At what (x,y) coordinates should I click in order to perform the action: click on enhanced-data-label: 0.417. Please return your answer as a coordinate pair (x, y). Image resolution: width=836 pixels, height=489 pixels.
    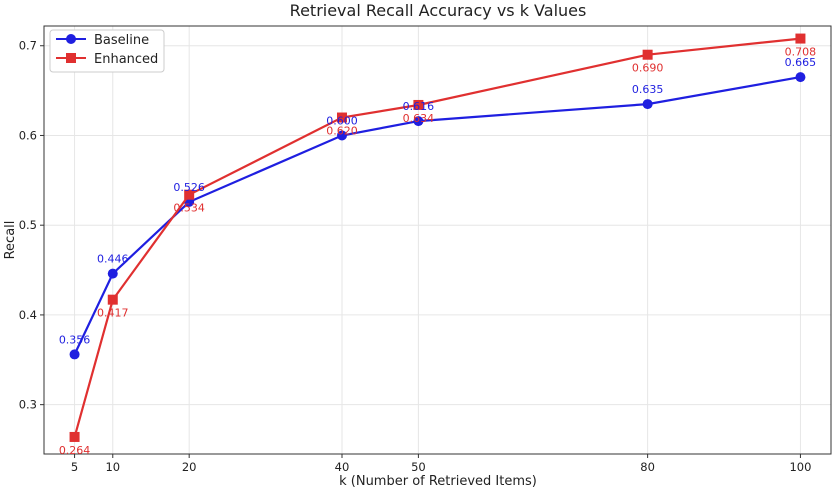
    Looking at the image, I should click on (113, 313).